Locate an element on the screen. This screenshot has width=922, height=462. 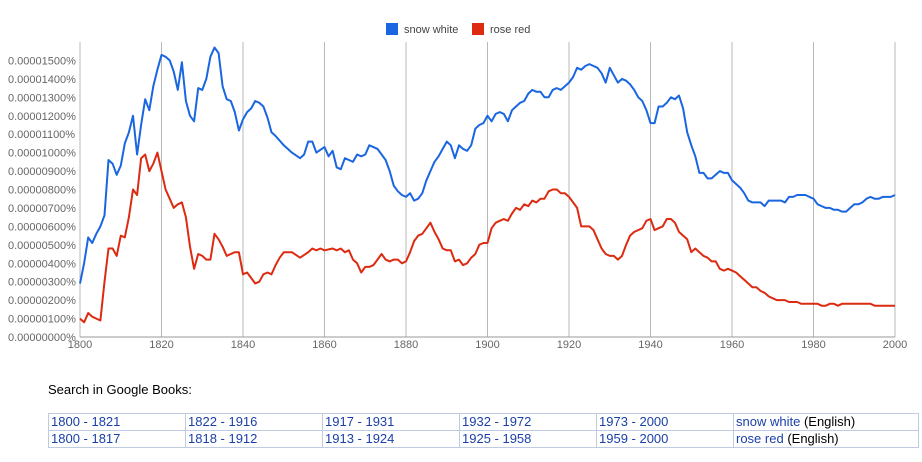
range-cell: 1917 - 1931 is located at coordinates (391, 422).